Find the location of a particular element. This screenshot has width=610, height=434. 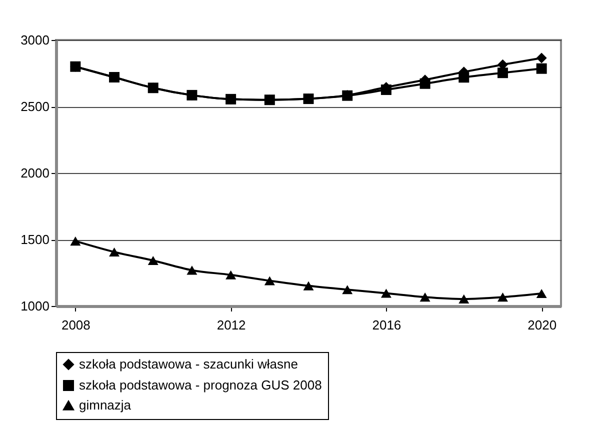

x-tick-label: 2008 is located at coordinates (75, 325).